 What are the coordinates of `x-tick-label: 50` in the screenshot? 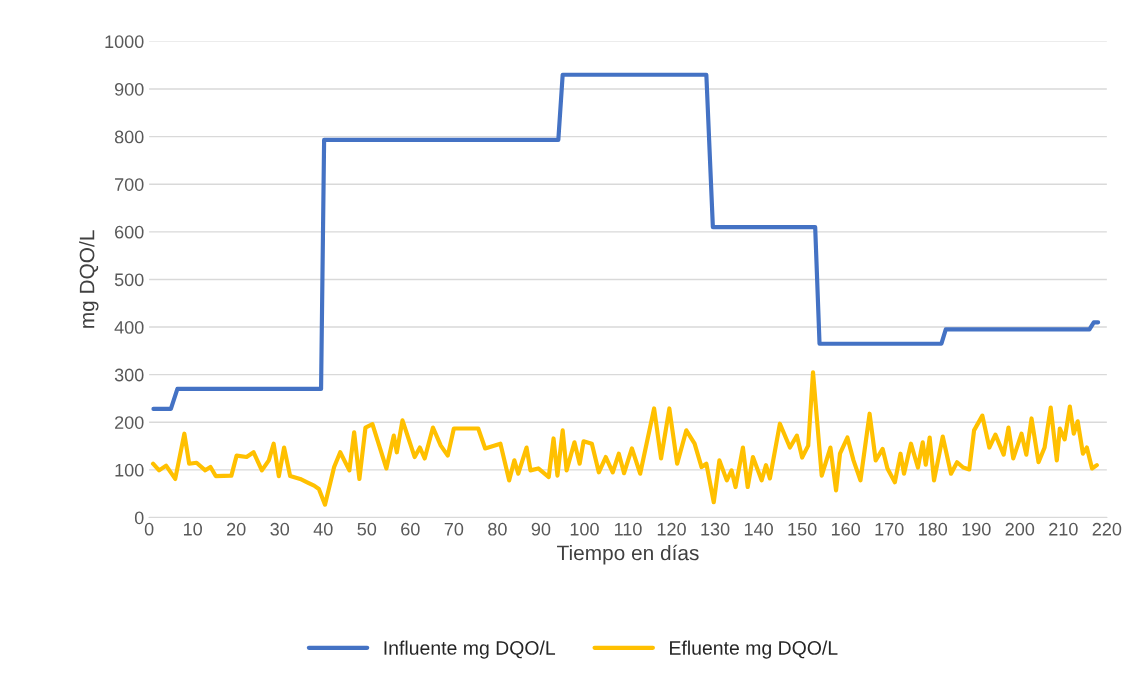 It's located at (367, 529).